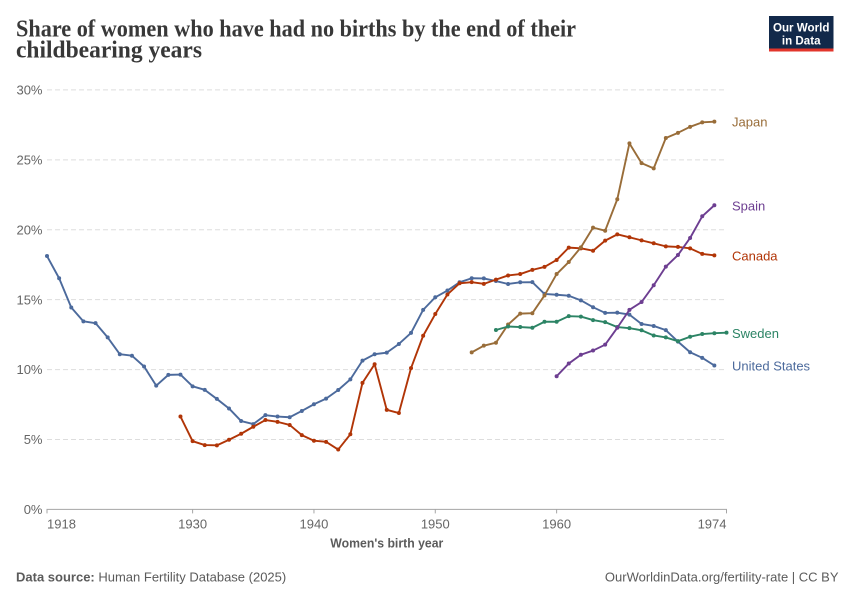 The height and width of the screenshot is (600, 850). What do you see at coordinates (755, 333) in the screenshot?
I see `svg-text: Sweden` at bounding box center [755, 333].